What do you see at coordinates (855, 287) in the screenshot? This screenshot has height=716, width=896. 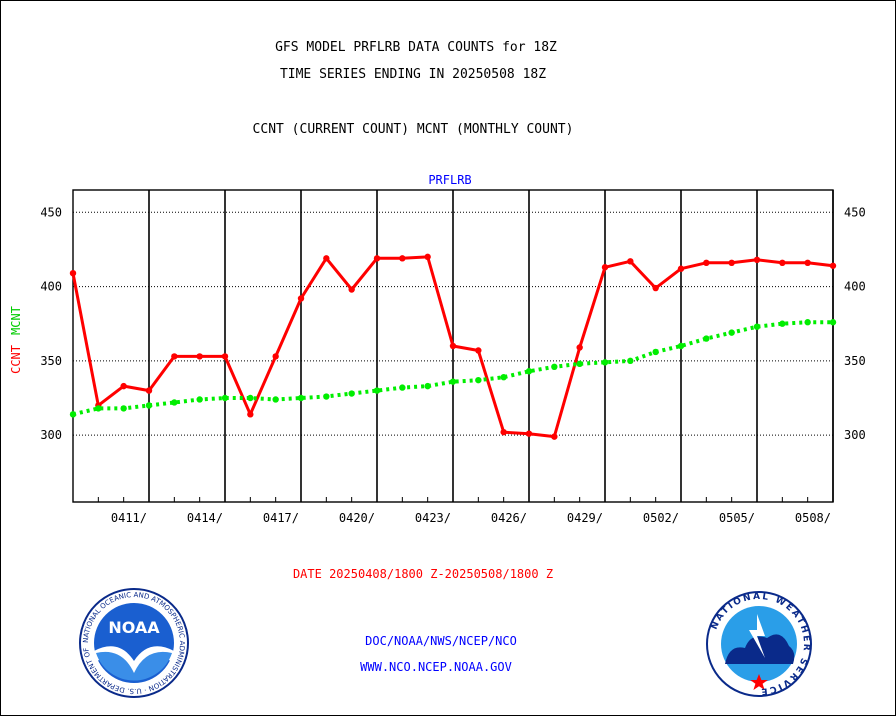 I see `y-tick-label-right: 400` at bounding box center [855, 287].